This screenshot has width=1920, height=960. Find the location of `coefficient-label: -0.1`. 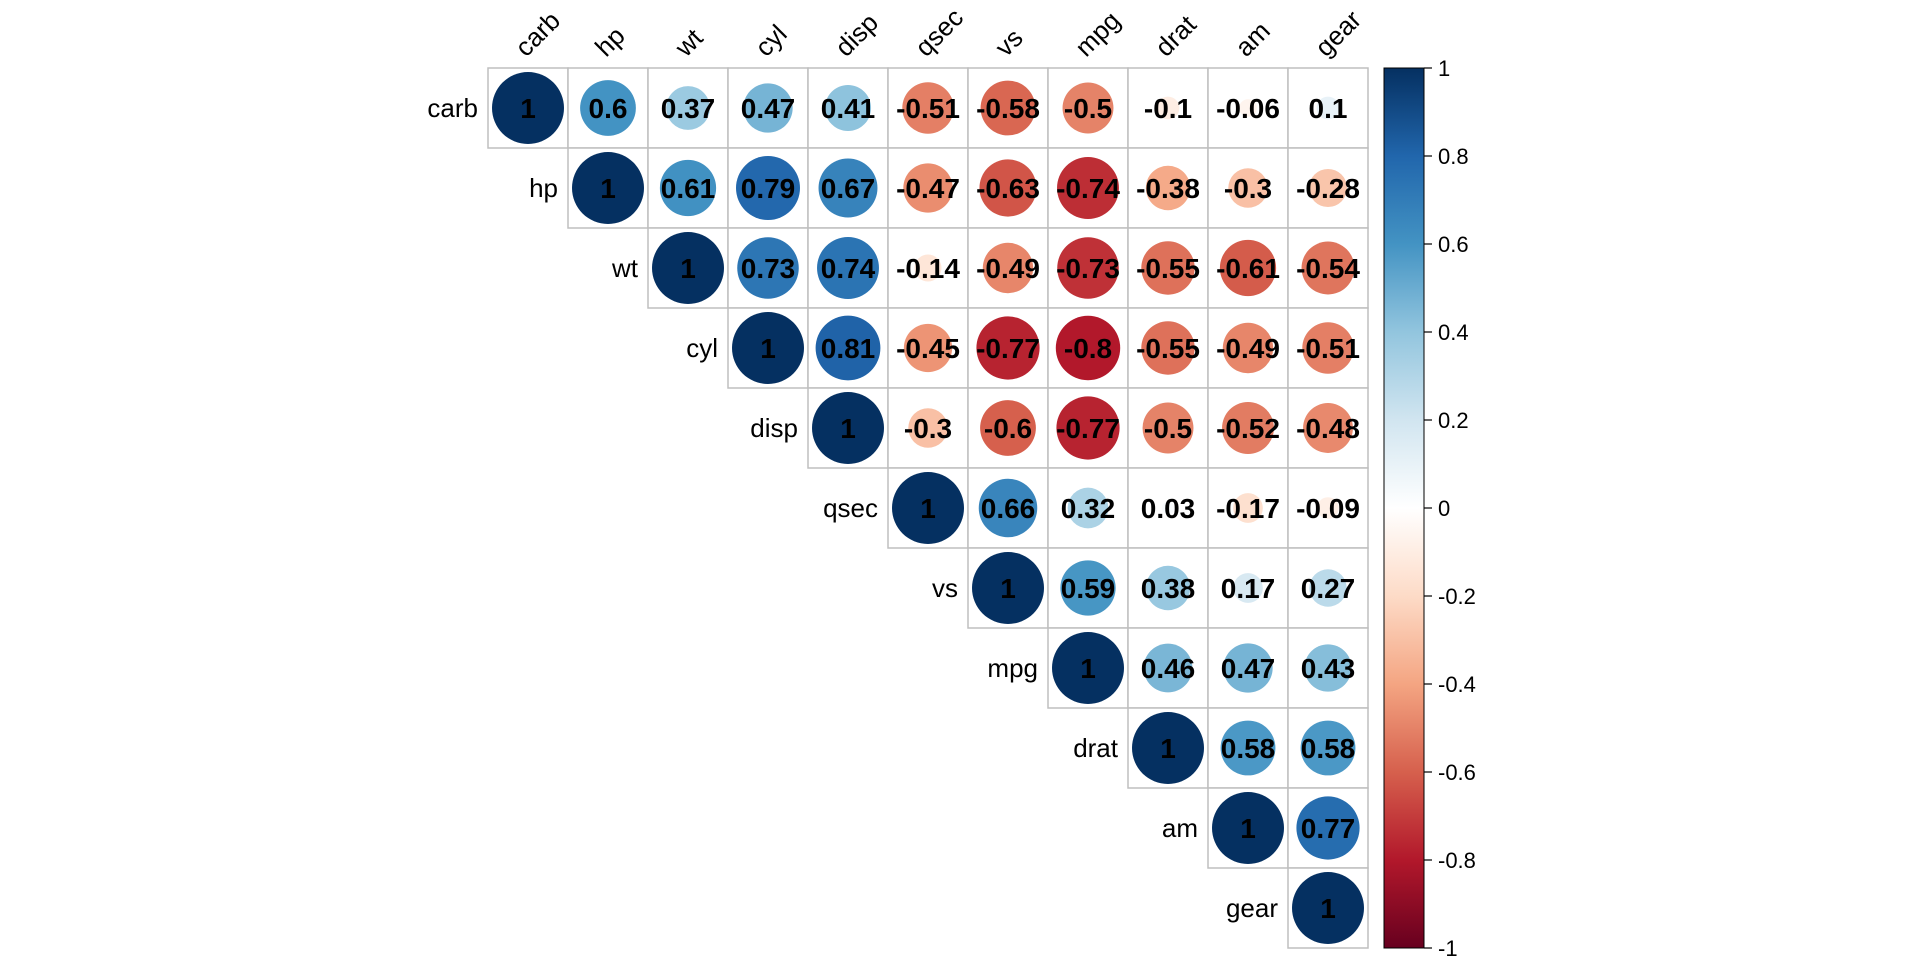

coefficient-label: -0.1 is located at coordinates (1168, 108).